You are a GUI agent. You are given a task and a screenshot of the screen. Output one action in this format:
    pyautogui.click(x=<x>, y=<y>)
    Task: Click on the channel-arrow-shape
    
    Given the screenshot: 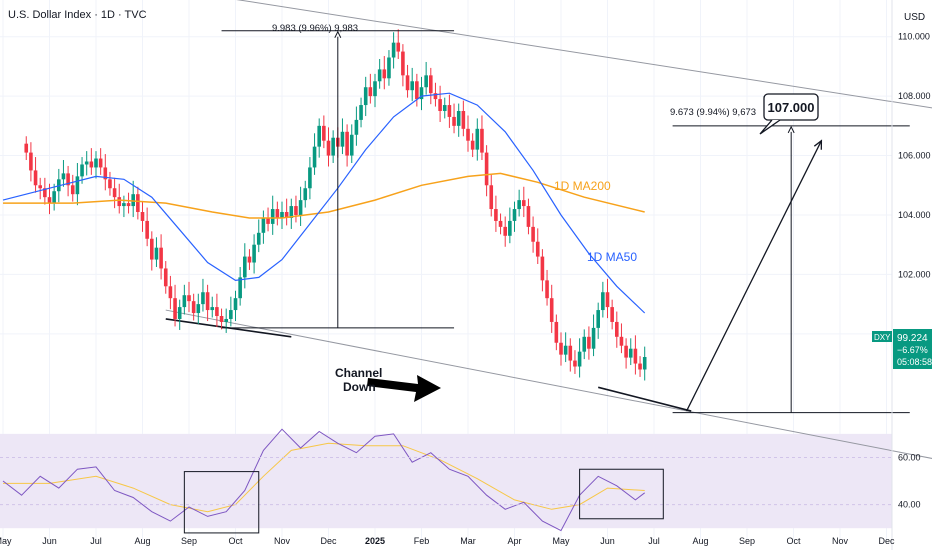 What is the action you would take?
    pyautogui.click(x=404, y=388)
    